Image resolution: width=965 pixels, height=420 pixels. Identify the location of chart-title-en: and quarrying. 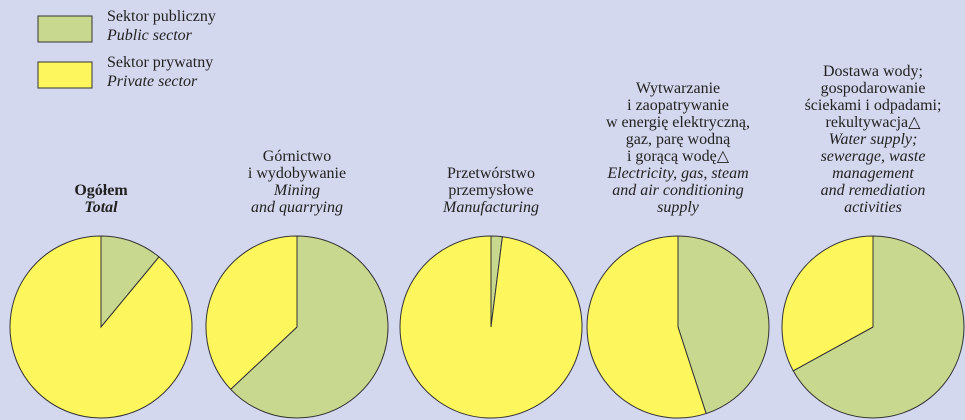
(297, 207).